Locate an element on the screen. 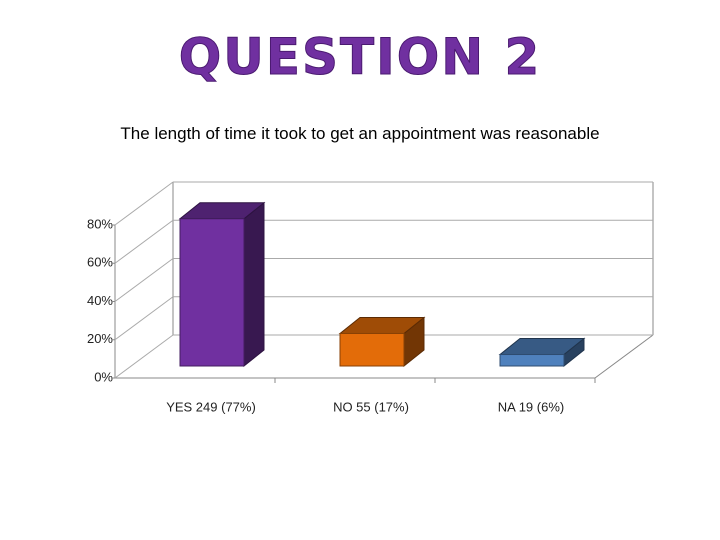  y-tick-label: 80% is located at coordinates (100, 223).